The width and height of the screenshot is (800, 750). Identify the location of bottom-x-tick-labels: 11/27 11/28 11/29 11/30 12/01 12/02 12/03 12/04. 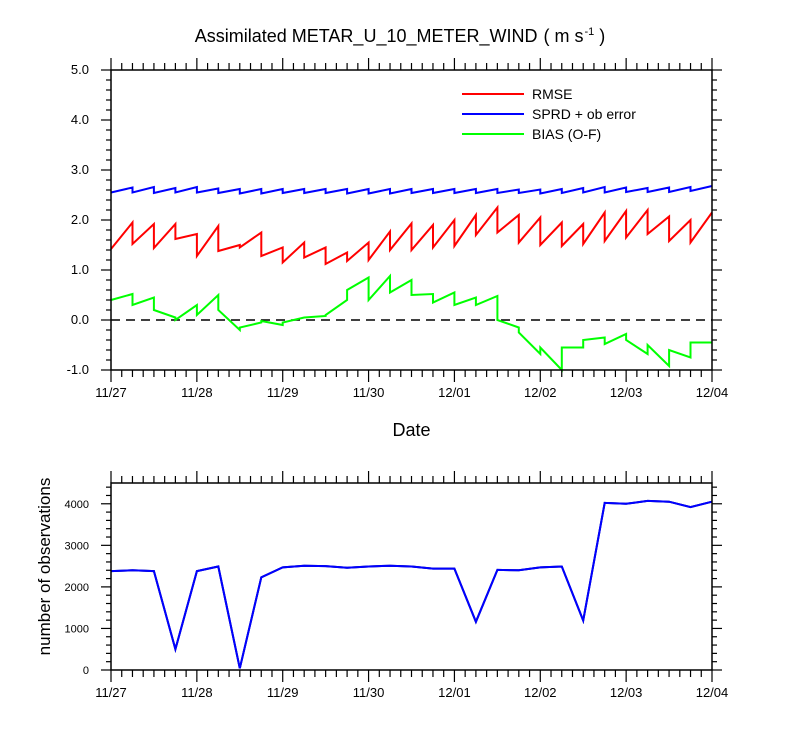
(411, 692).